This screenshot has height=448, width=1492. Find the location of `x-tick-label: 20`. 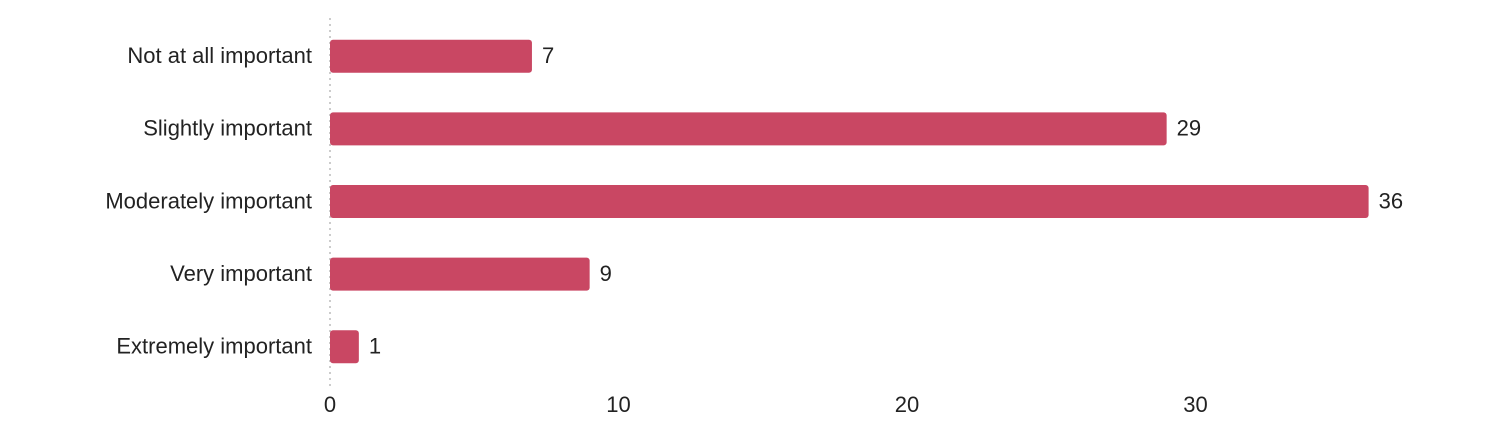

x-tick-label: 20 is located at coordinates (907, 404).